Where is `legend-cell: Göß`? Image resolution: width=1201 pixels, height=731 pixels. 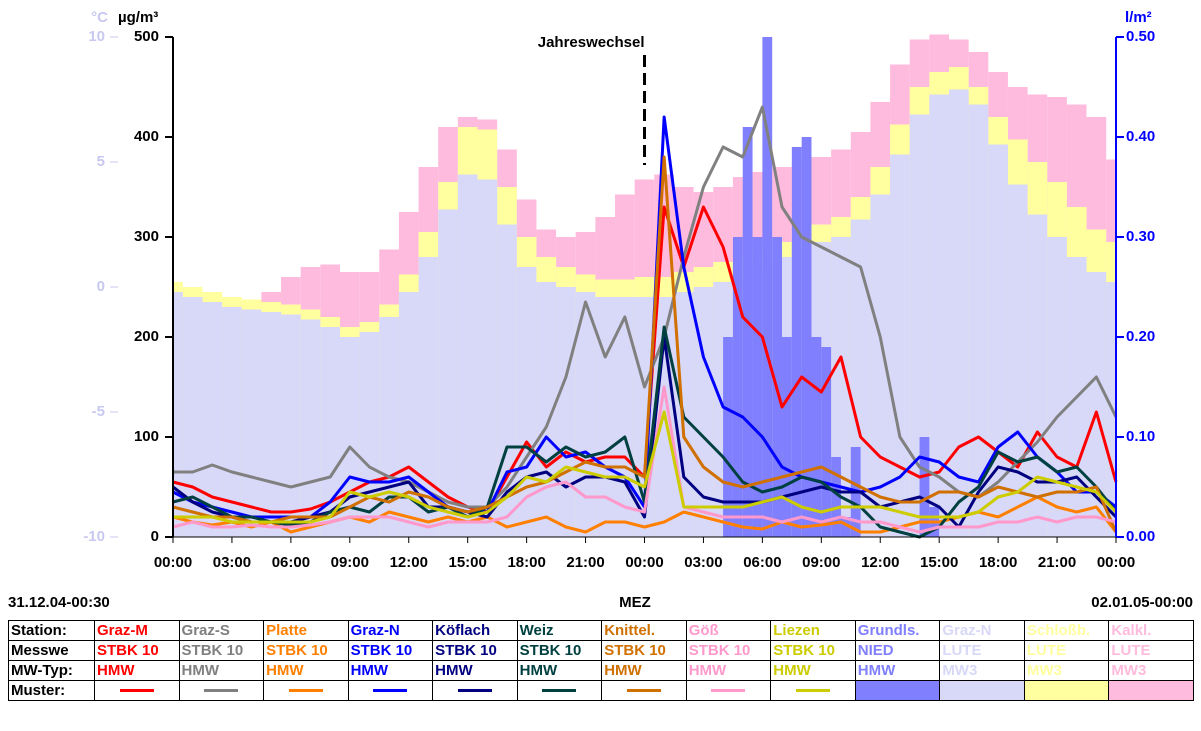
legend-cell: Göß is located at coordinates (728, 630).